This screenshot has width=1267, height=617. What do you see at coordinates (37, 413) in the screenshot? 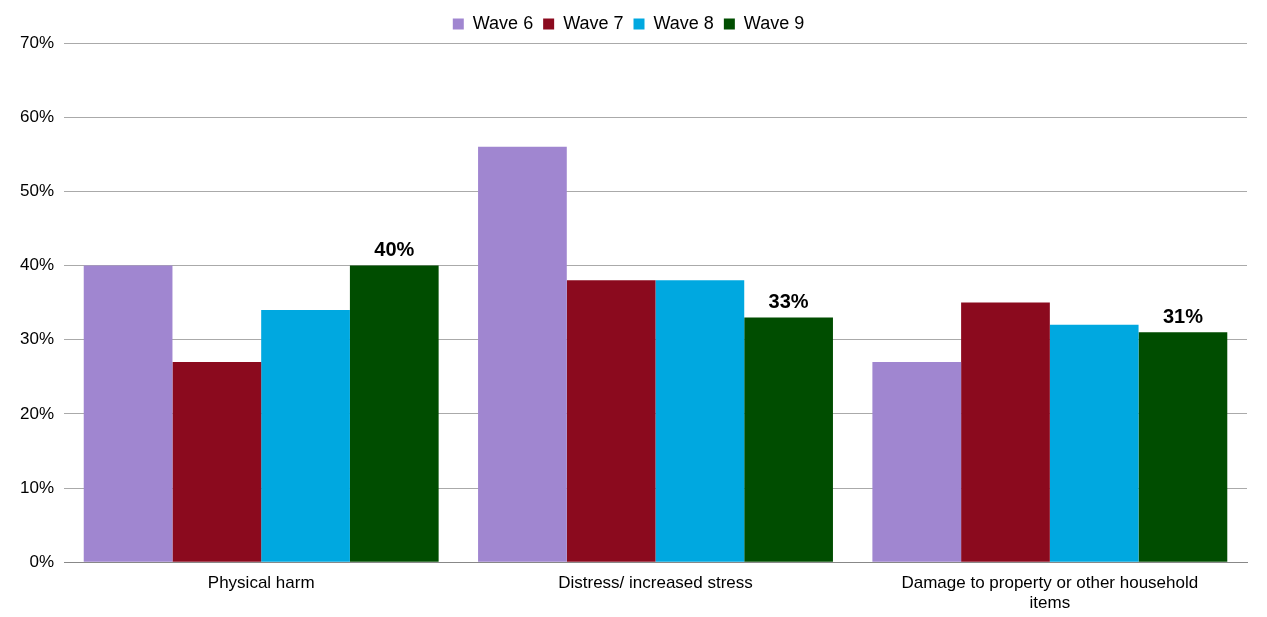
I see `y-tick-label: 20%` at bounding box center [37, 413].